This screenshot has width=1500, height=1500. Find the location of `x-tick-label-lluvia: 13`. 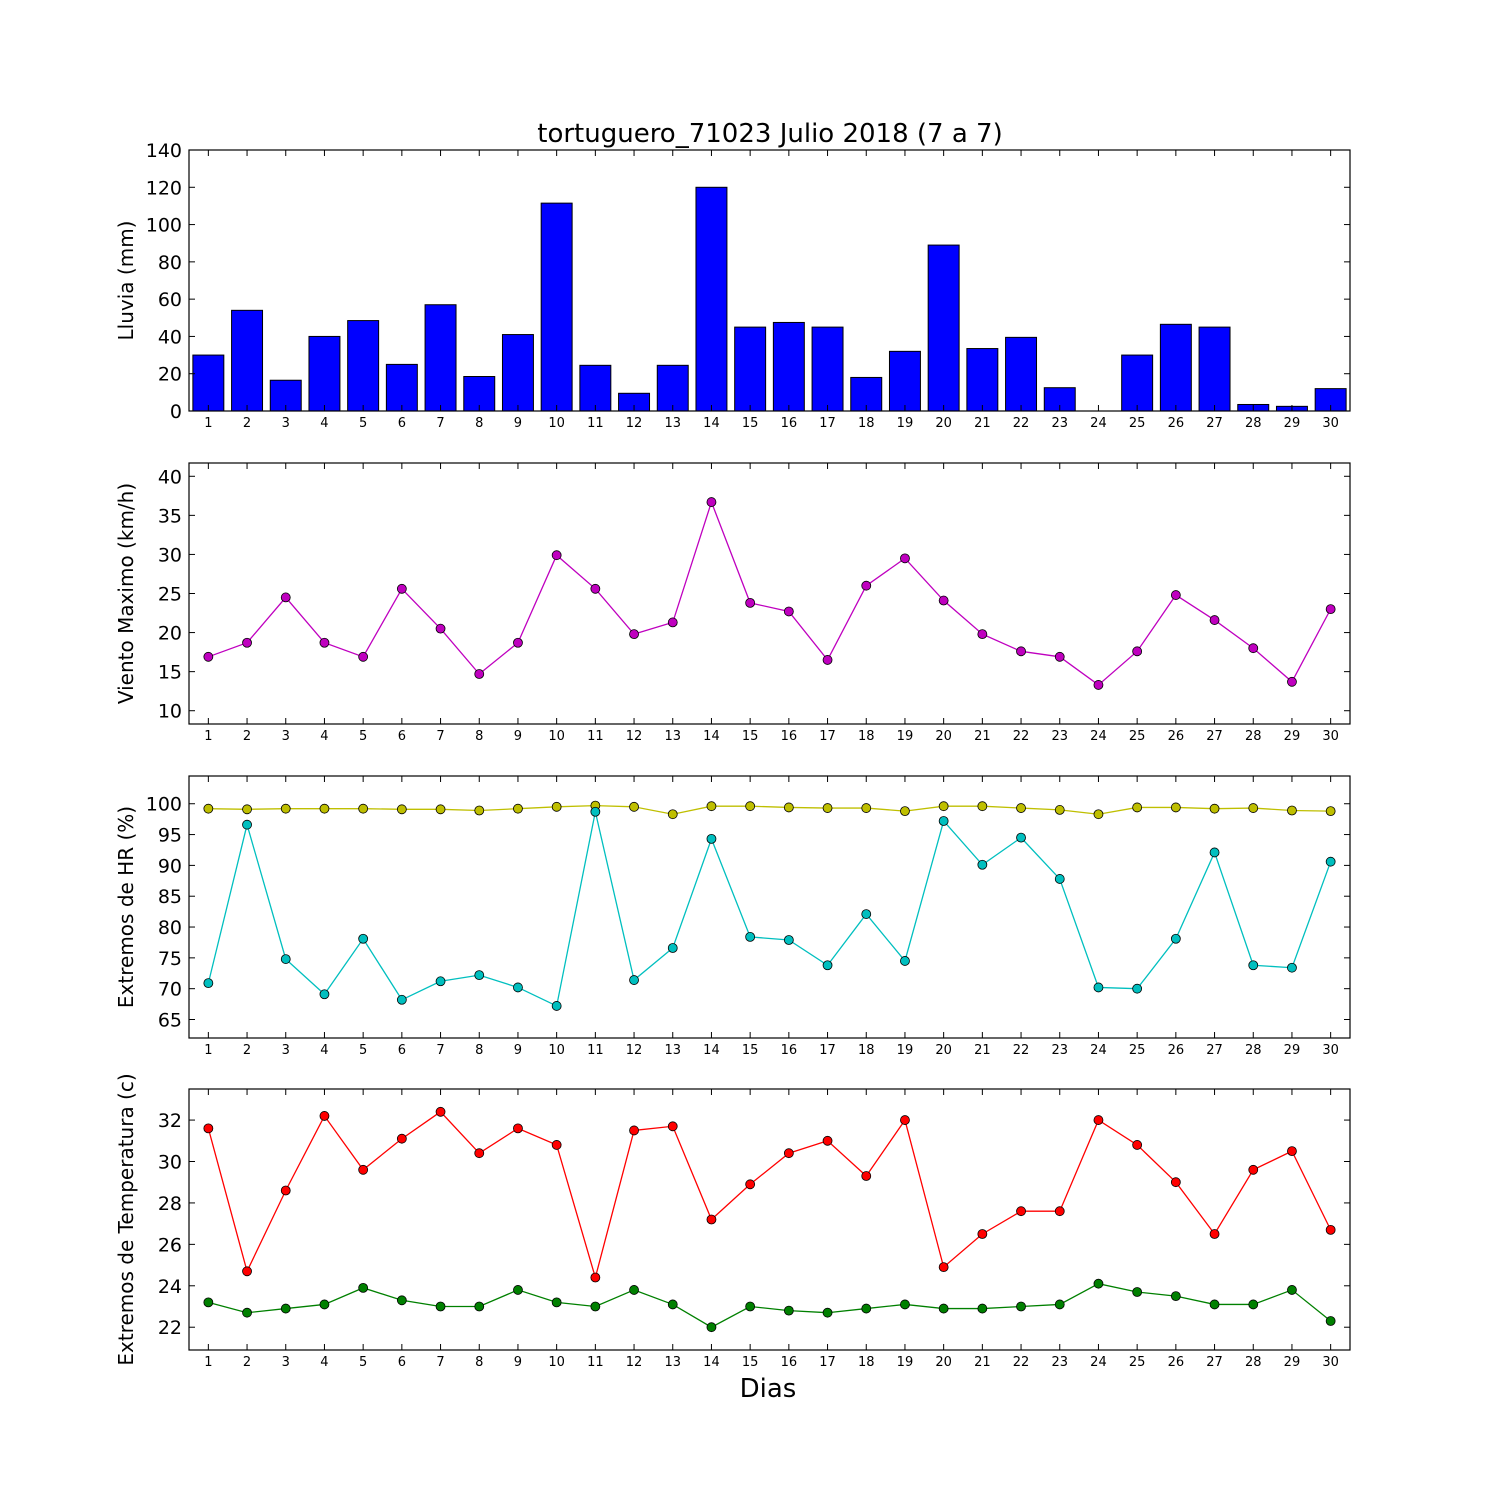

x-tick-label-lluvia: 13 is located at coordinates (672, 423).